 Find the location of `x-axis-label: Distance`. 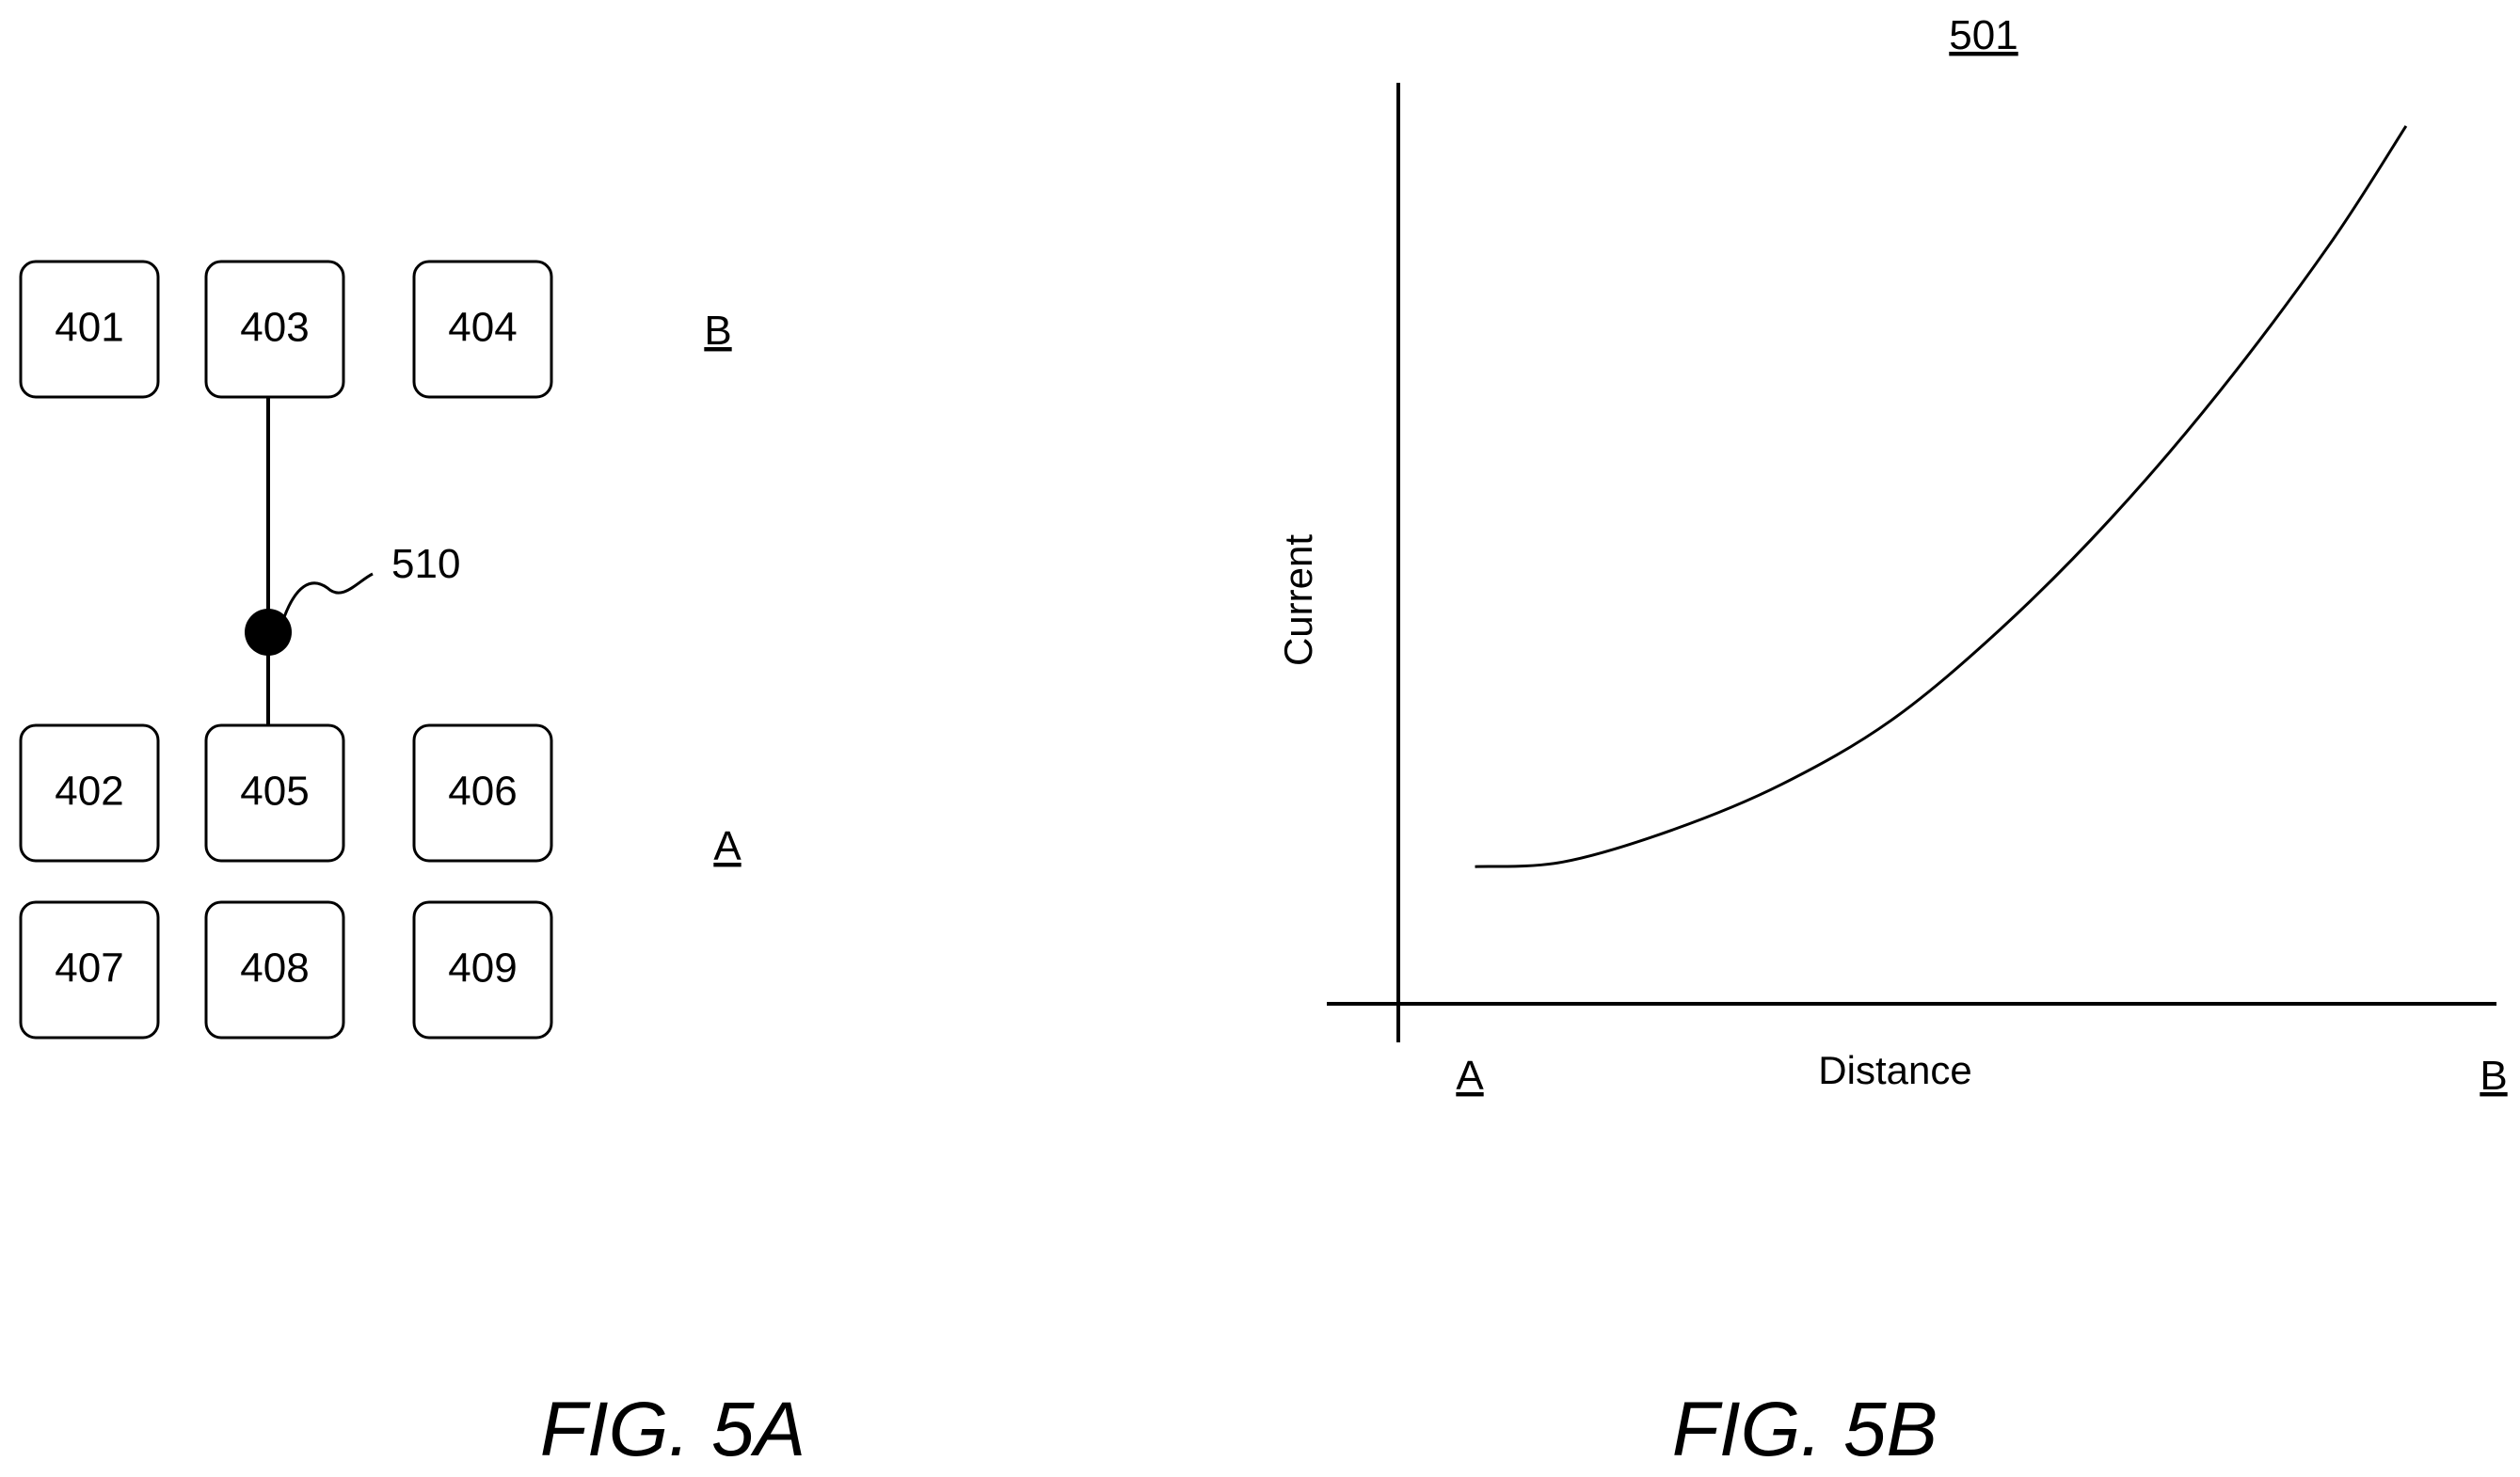

x-axis-label: Distance is located at coordinates (1894, 1070).